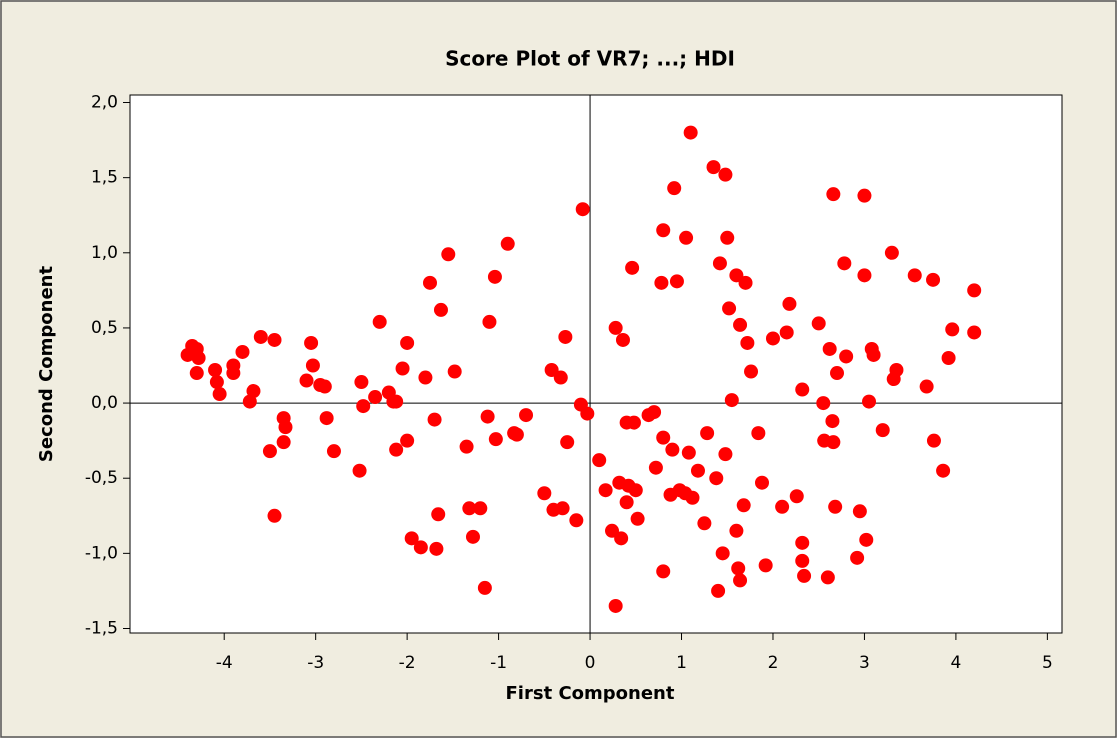 The width and height of the screenshot is (1117, 738). Describe the element at coordinates (864, 663) in the screenshot. I see `x-tick-label: 3` at that location.